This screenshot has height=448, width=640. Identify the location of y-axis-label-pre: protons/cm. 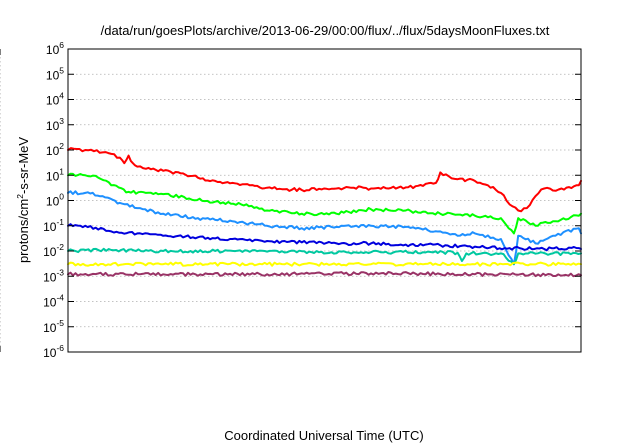
(23, 231).